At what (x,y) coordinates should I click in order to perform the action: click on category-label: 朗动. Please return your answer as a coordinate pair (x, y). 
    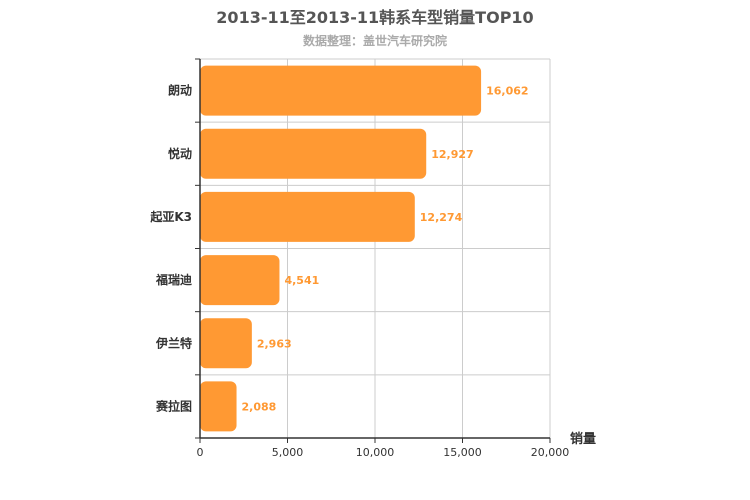
    Looking at the image, I should click on (180, 90).